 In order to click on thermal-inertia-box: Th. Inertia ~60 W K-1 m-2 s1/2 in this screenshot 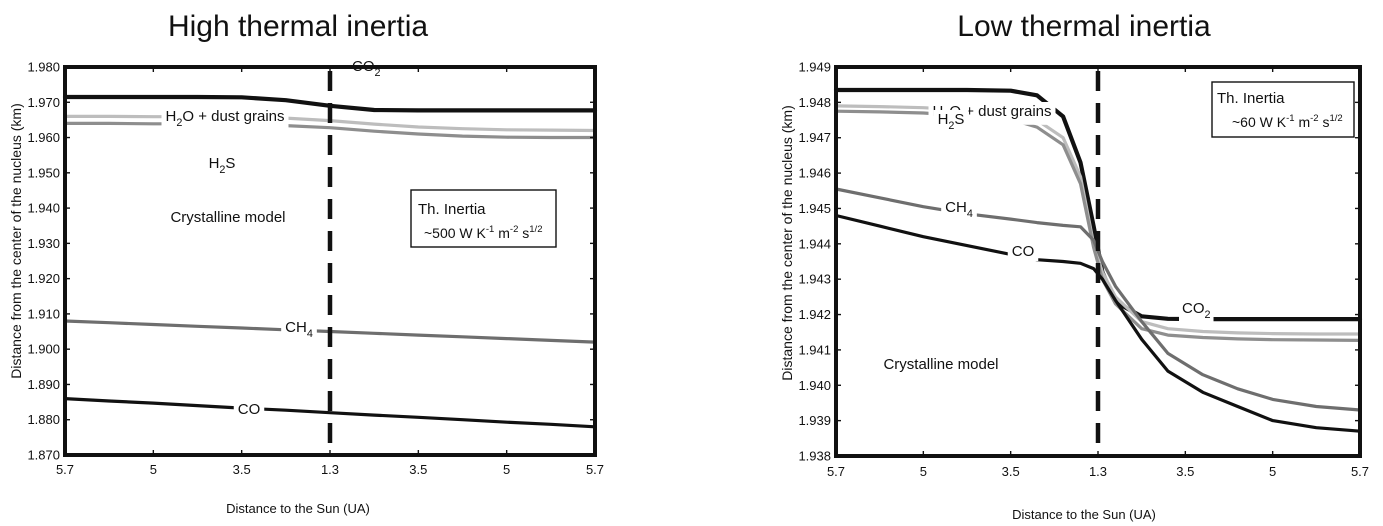, I will do `click(1283, 109)`.